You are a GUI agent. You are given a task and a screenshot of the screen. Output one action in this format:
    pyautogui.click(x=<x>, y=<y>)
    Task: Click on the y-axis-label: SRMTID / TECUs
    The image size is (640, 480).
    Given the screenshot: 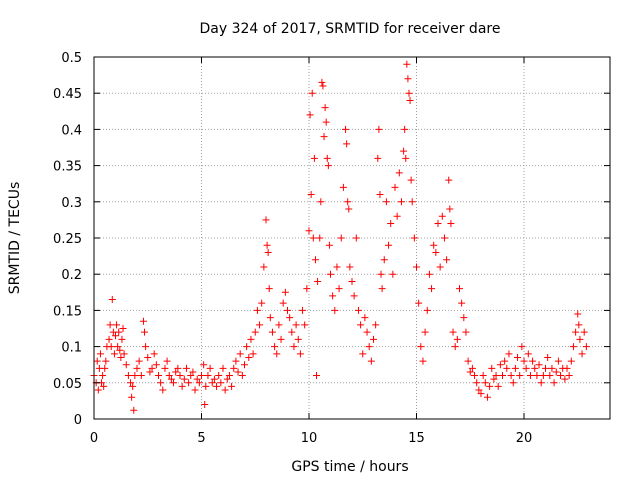 What is the action you would take?
    pyautogui.click(x=15, y=238)
    